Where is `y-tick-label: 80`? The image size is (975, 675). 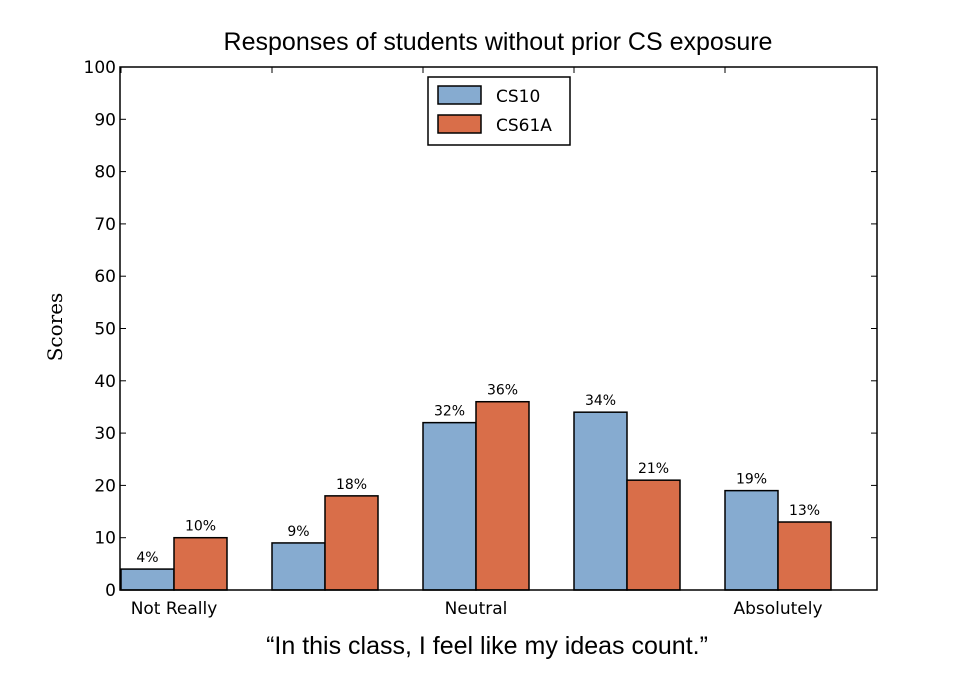 y-tick-label: 80 is located at coordinates (105, 173).